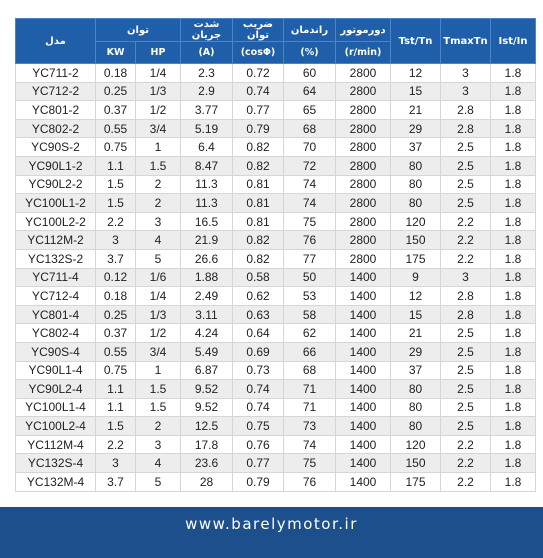 This screenshot has width=543, height=558. What do you see at coordinates (275, 333) in the screenshot?
I see `table-row: YC802-4 0.37 1/2 4.24 0.64 62 1400 21 2.5 1.8` at bounding box center [275, 333].